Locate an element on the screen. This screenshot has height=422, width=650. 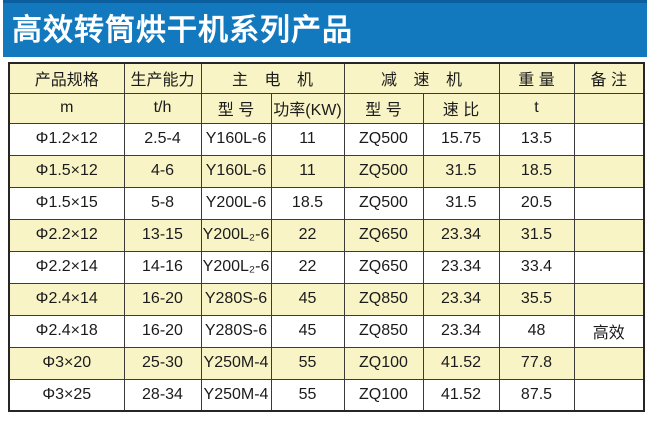
unit-capacity: t/h is located at coordinates (162, 108).